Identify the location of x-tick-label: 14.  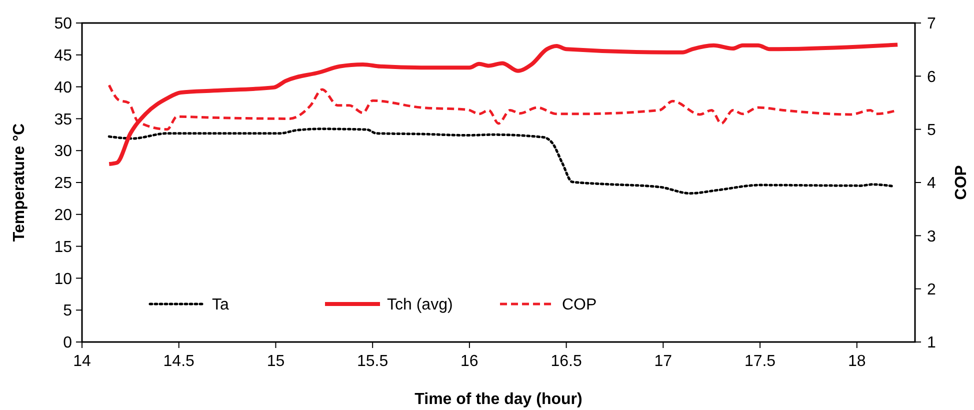
(82, 361).